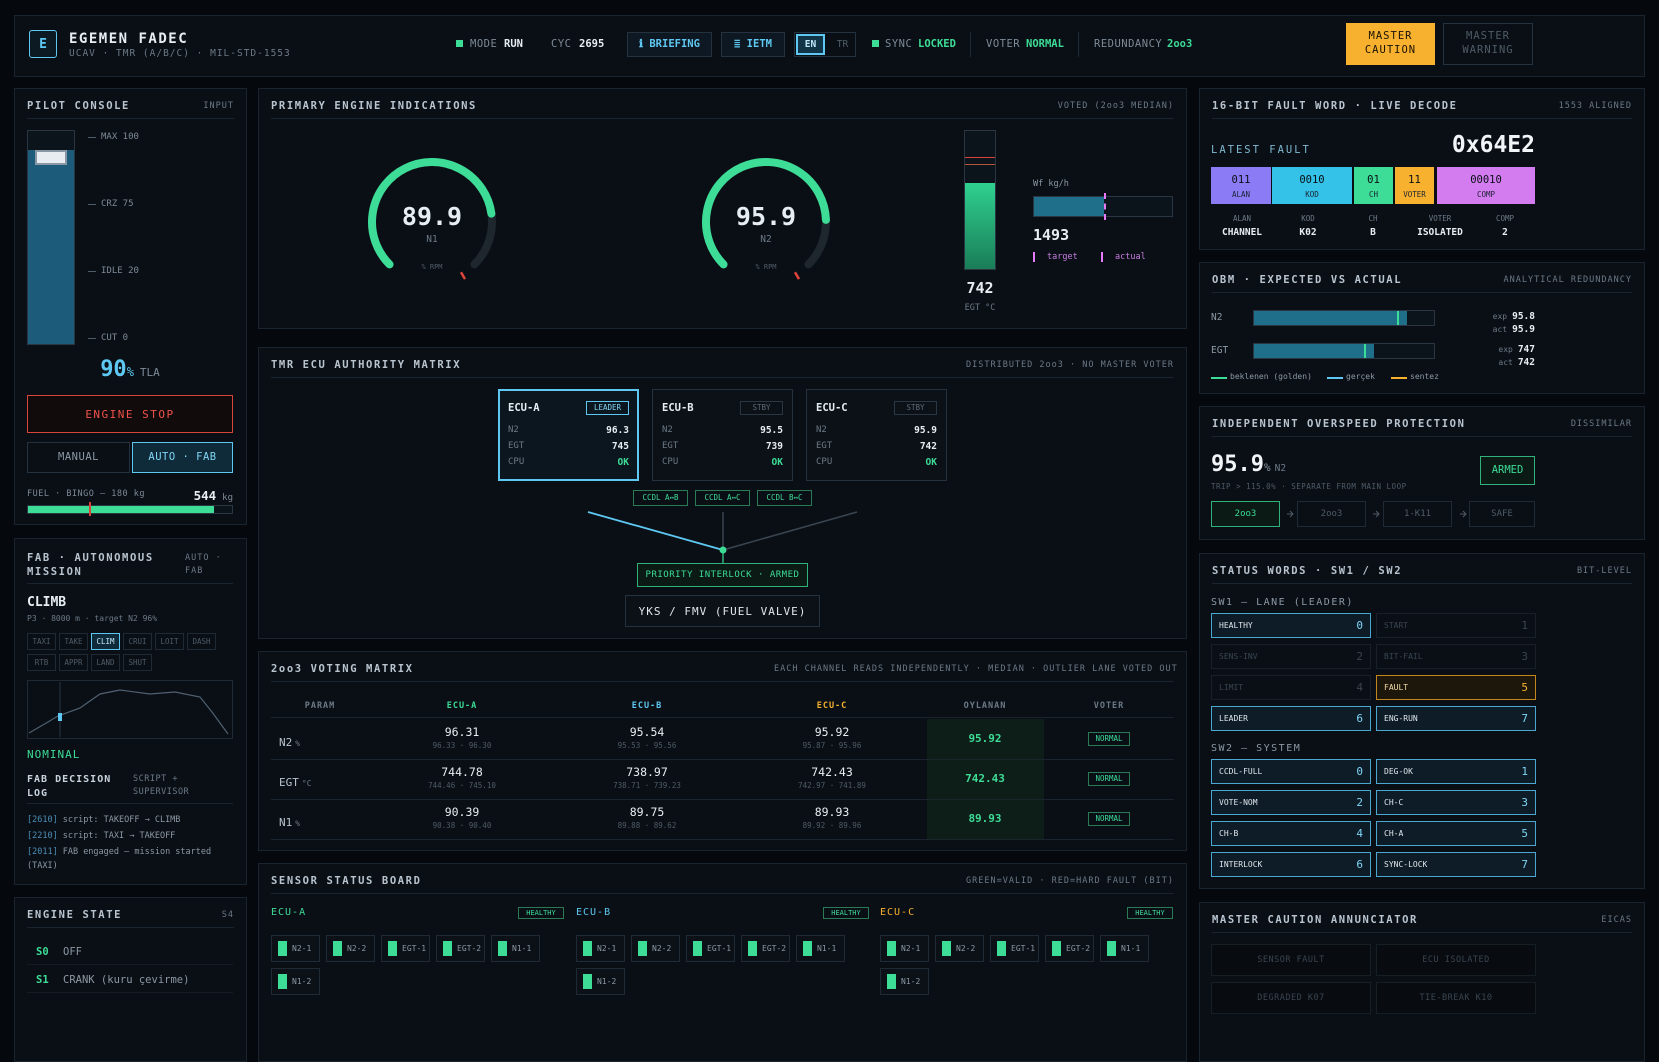  What do you see at coordinates (1526, 362) in the screenshot?
I see `act-value: 742` at bounding box center [1526, 362].